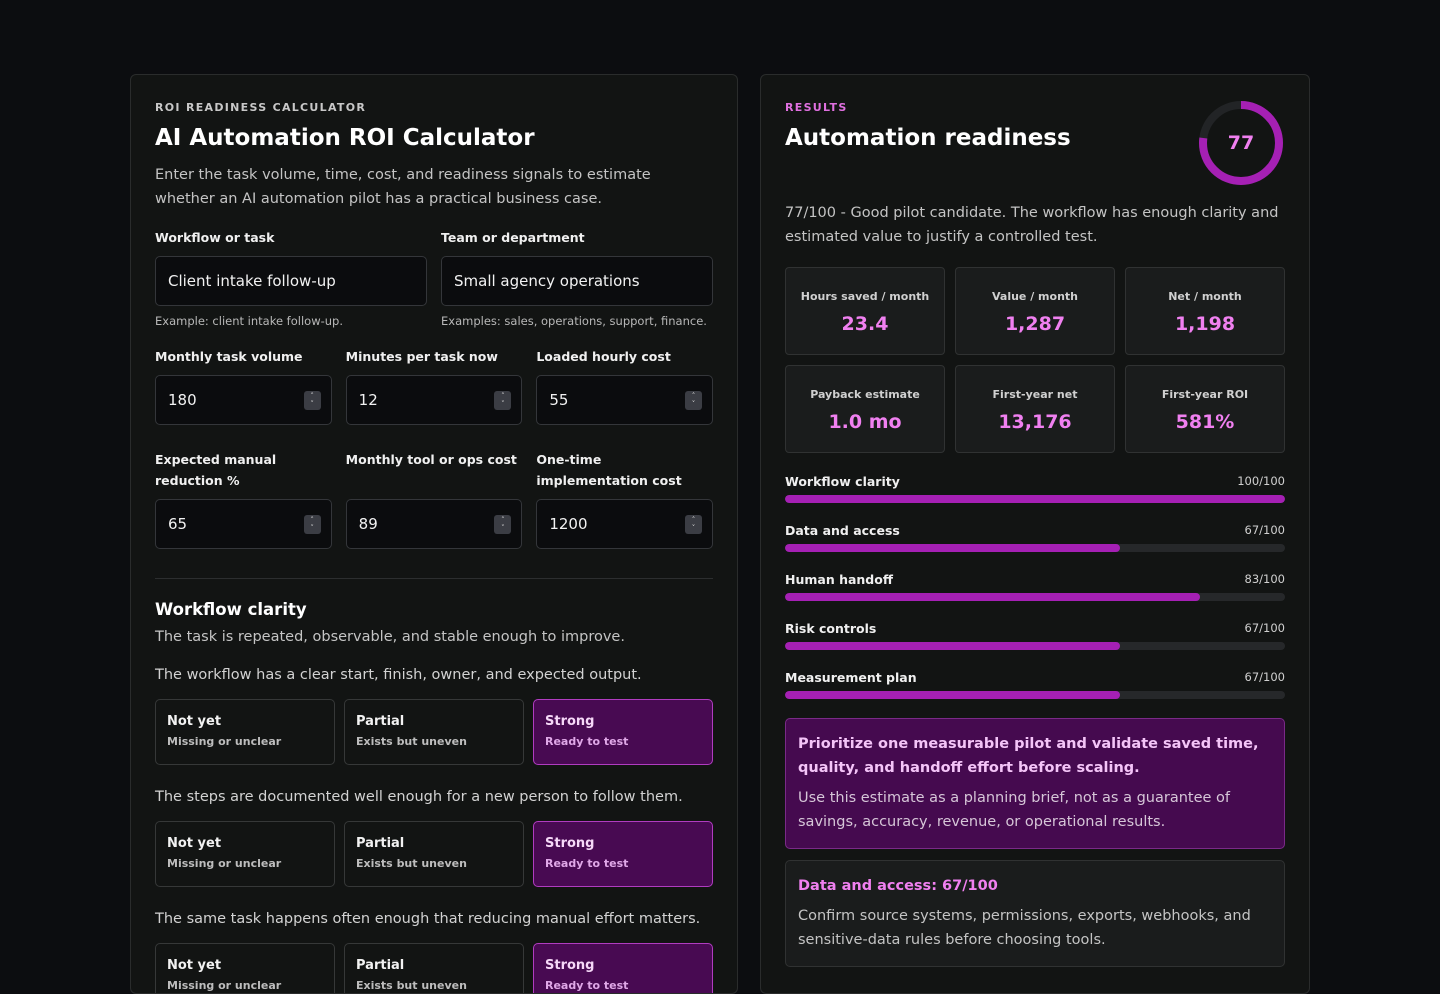  I want to click on section-divider, so click(434, 578).